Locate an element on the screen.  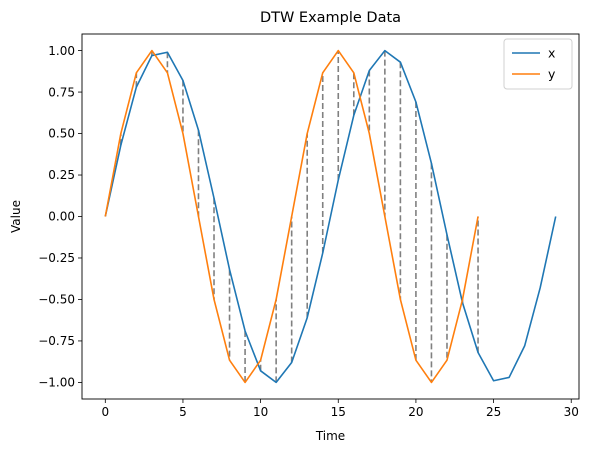
y-tick-label: 0.00 is located at coordinates (61, 217).